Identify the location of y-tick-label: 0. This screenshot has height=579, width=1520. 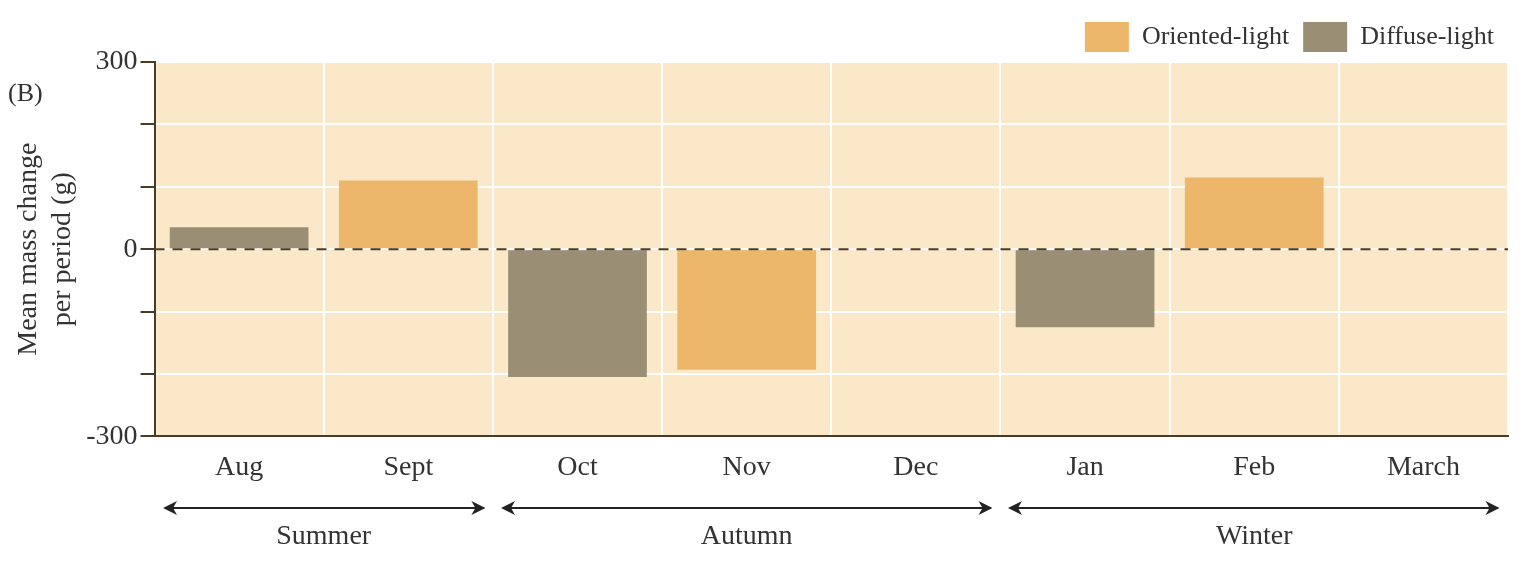
(130, 247).